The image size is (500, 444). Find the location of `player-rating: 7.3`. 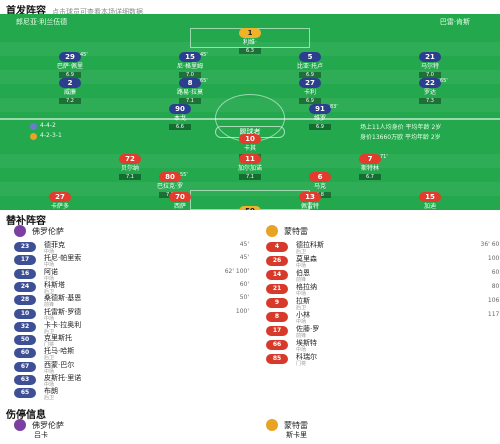

player-rating: 7.3 is located at coordinates (430, 101).